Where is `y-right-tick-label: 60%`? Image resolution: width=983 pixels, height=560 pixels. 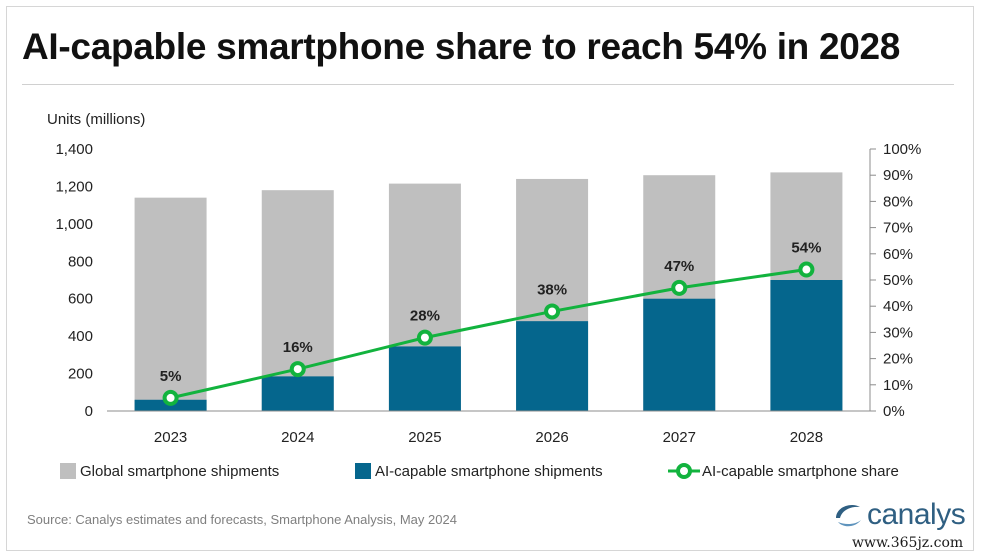 y-right-tick-label: 60% is located at coordinates (898, 254).